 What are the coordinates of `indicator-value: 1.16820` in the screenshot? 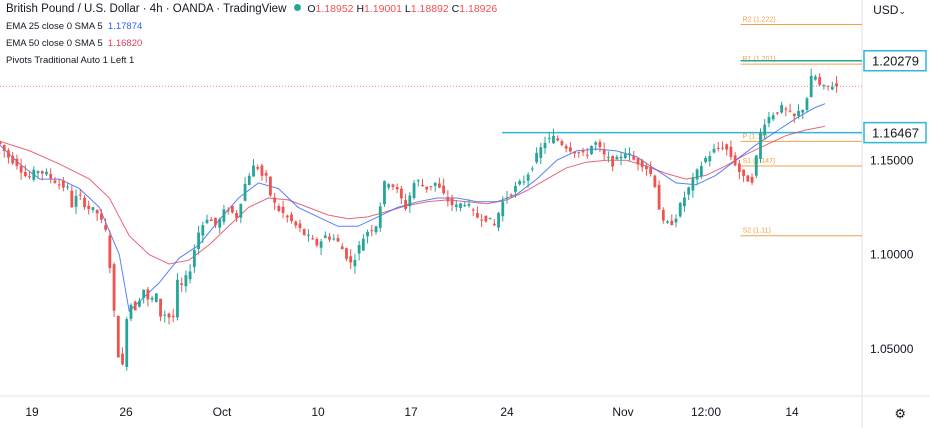 It's located at (125, 43).